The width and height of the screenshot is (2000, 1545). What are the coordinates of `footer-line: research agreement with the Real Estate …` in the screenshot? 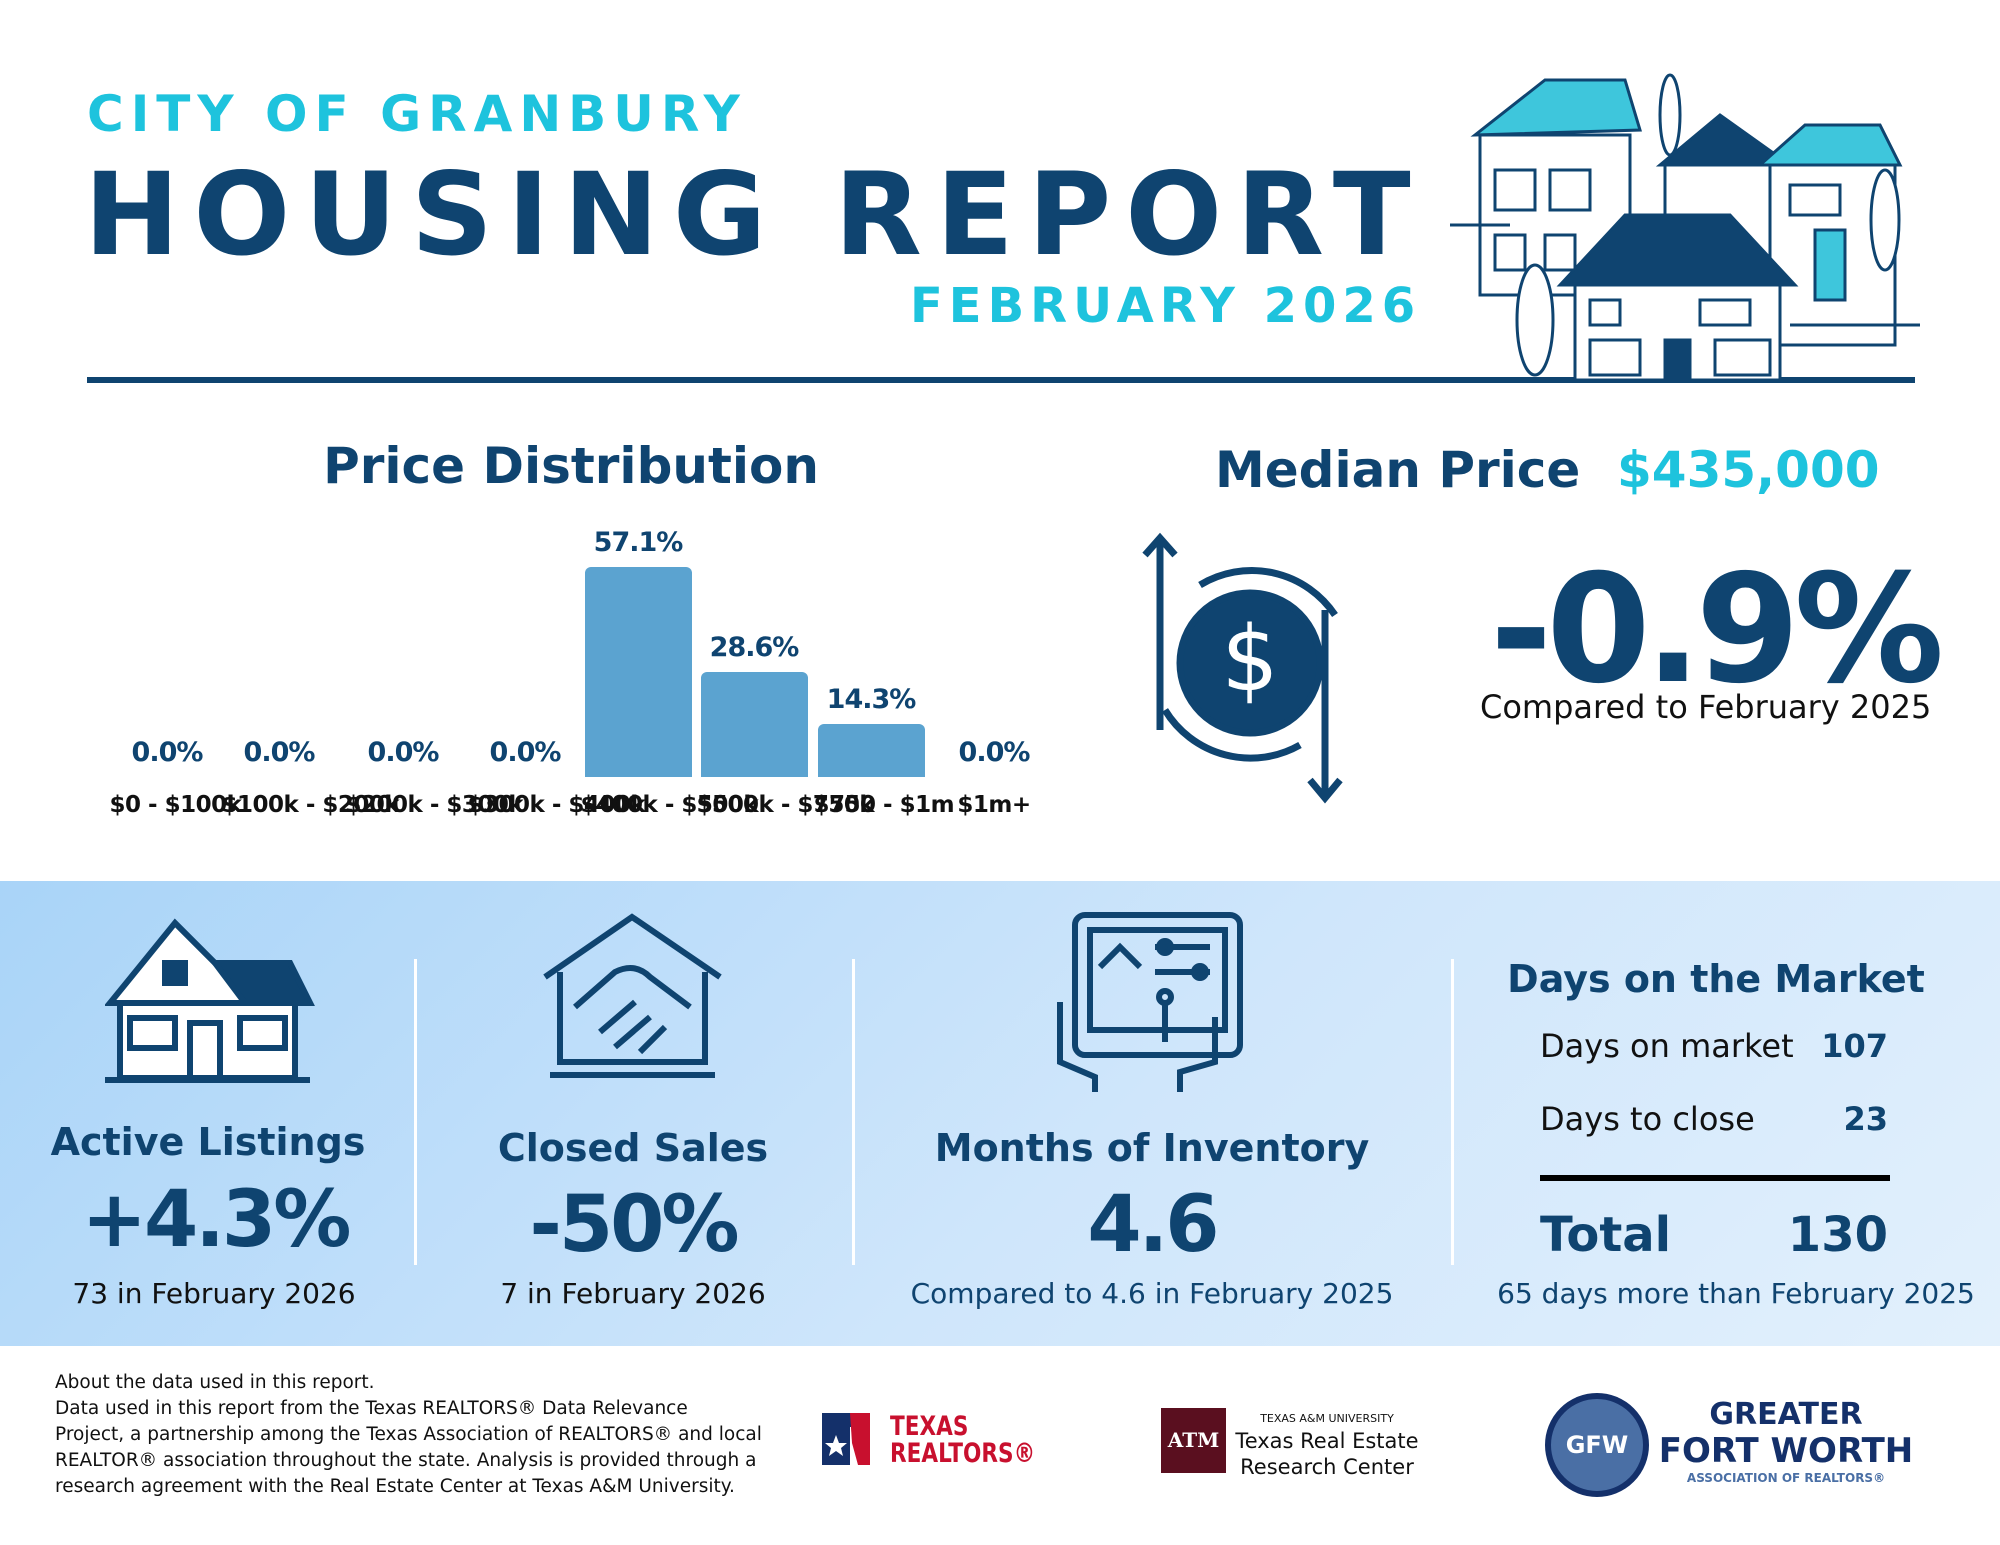 It's located at (395, 1486).